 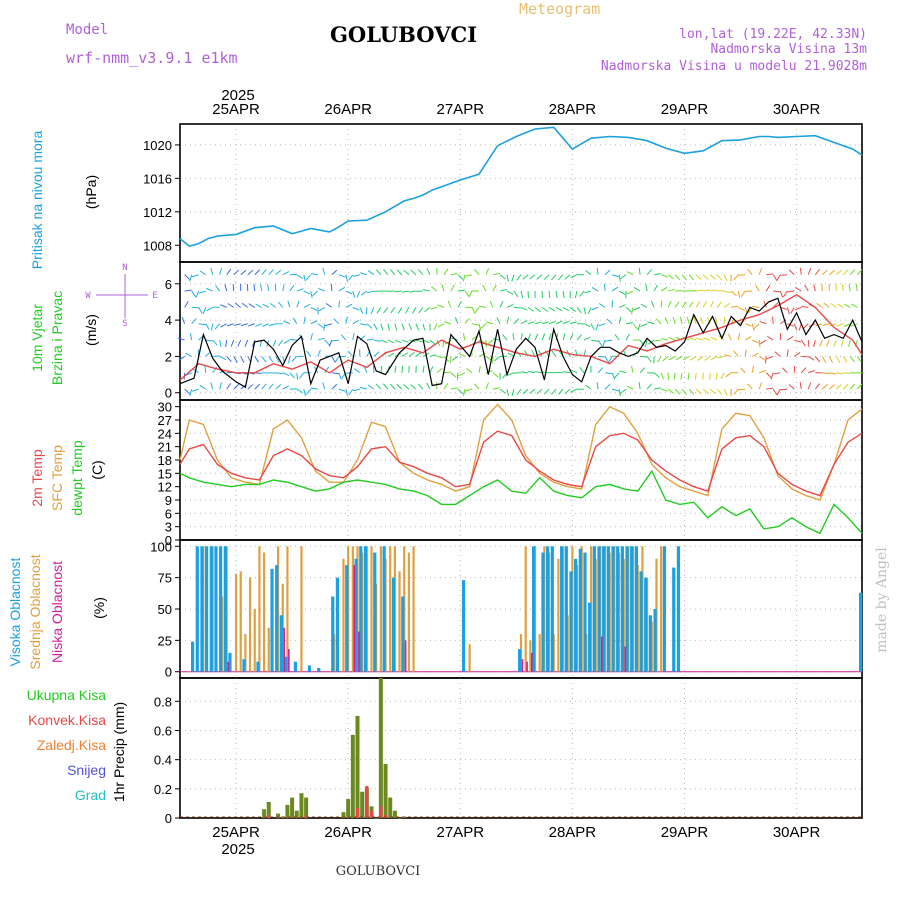 I want to click on pressure-line, so click(x=521, y=186).